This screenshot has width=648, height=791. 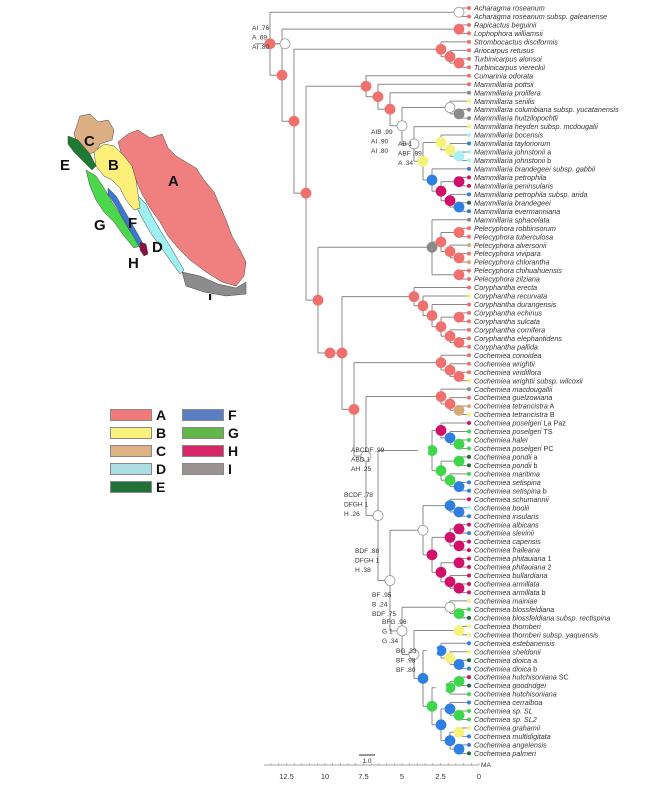 What do you see at coordinates (286, 776) in the screenshot?
I see `axis-tick-label: 12.5` at bounding box center [286, 776].